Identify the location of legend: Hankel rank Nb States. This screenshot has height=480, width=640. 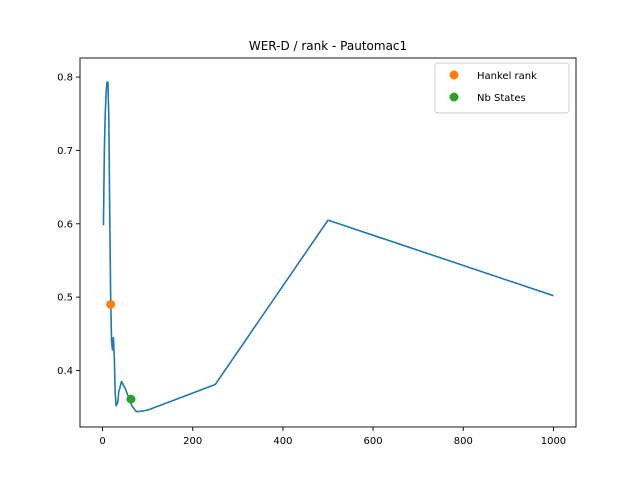
(502, 88).